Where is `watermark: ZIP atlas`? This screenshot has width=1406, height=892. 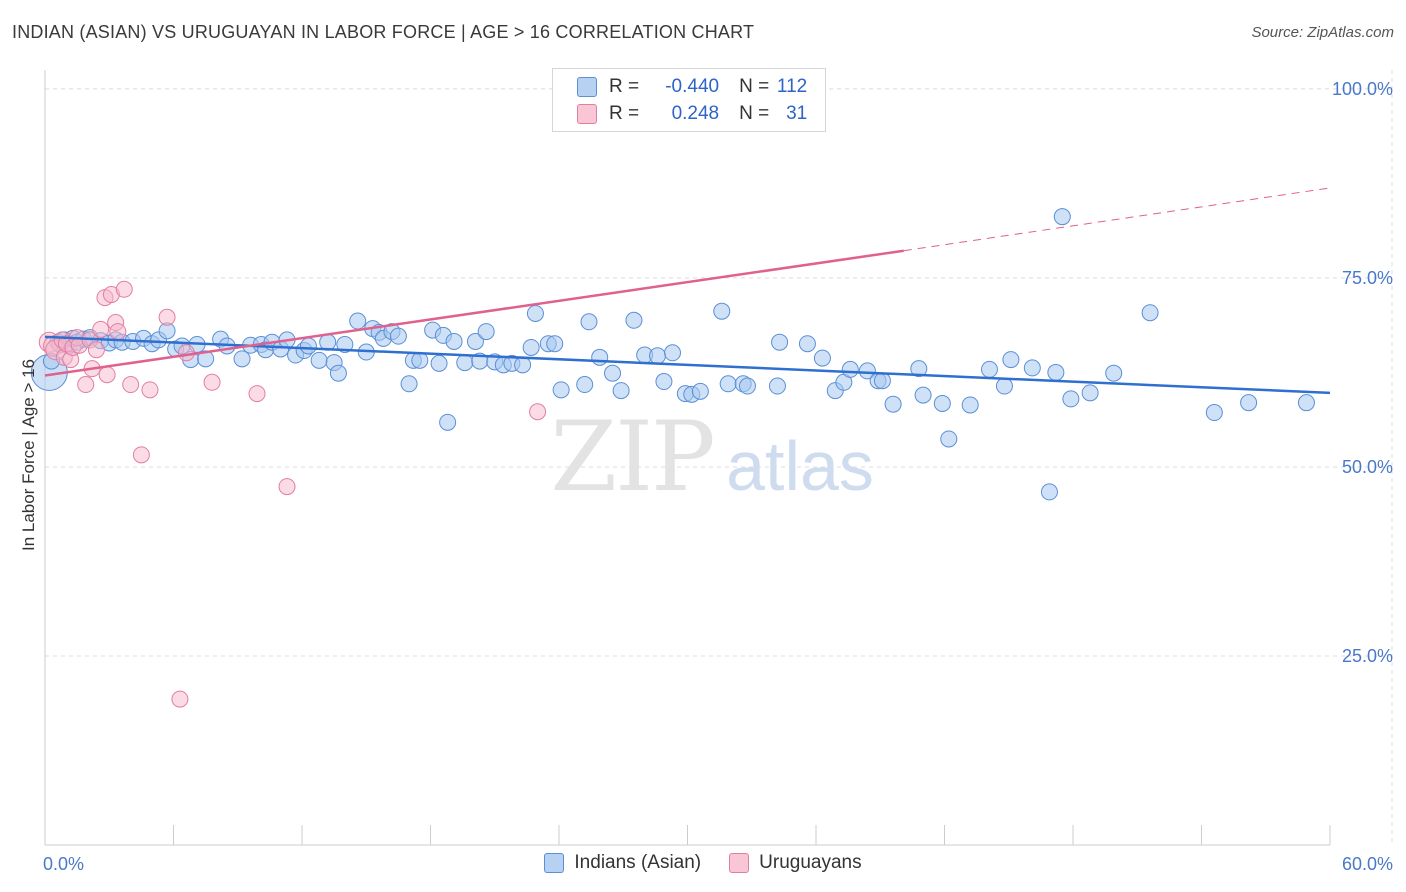 watermark: ZIP atlas is located at coordinates (712, 457).